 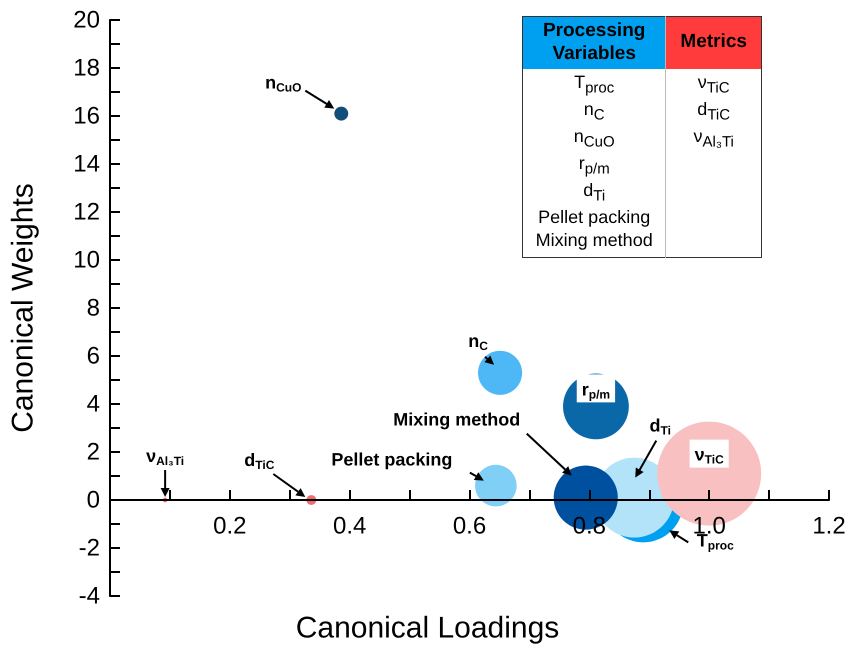 What do you see at coordinates (428, 628) in the screenshot?
I see `x-axis-title: Canonical Loadings` at bounding box center [428, 628].